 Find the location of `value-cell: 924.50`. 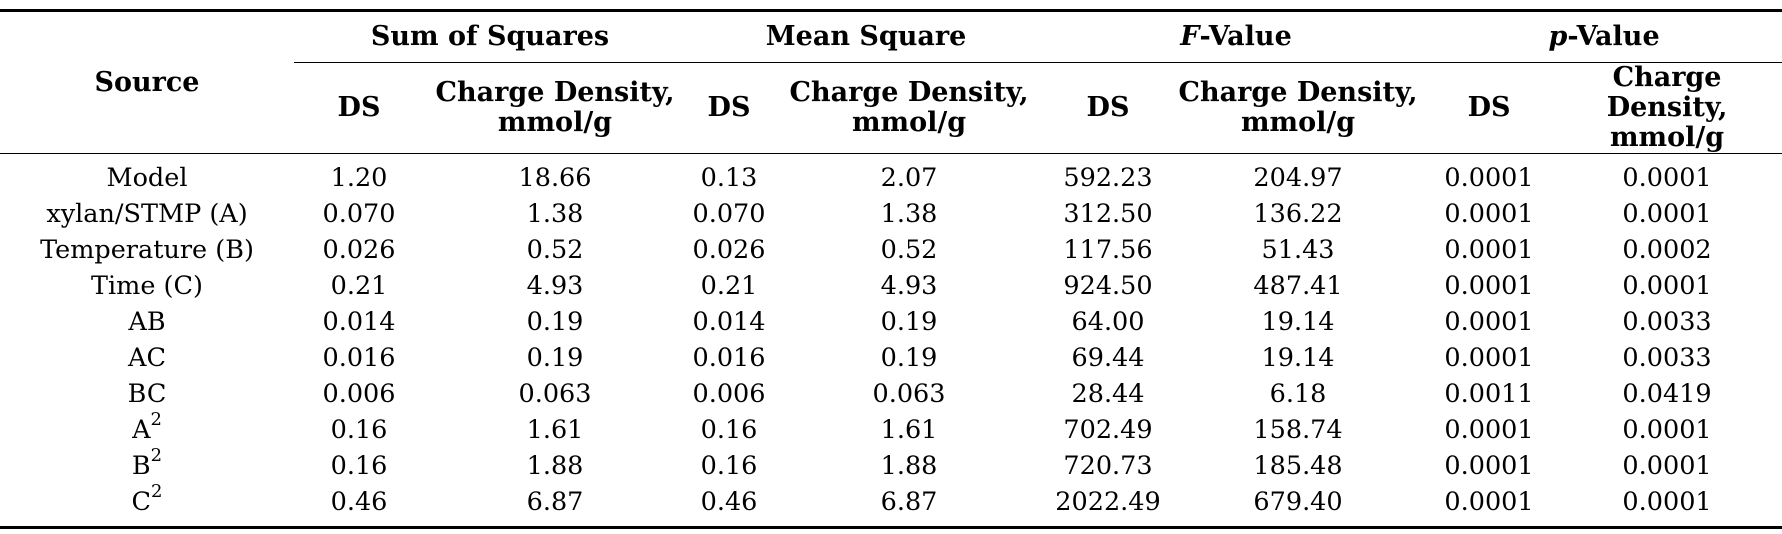

value-cell: 924.50 is located at coordinates (1108, 286).